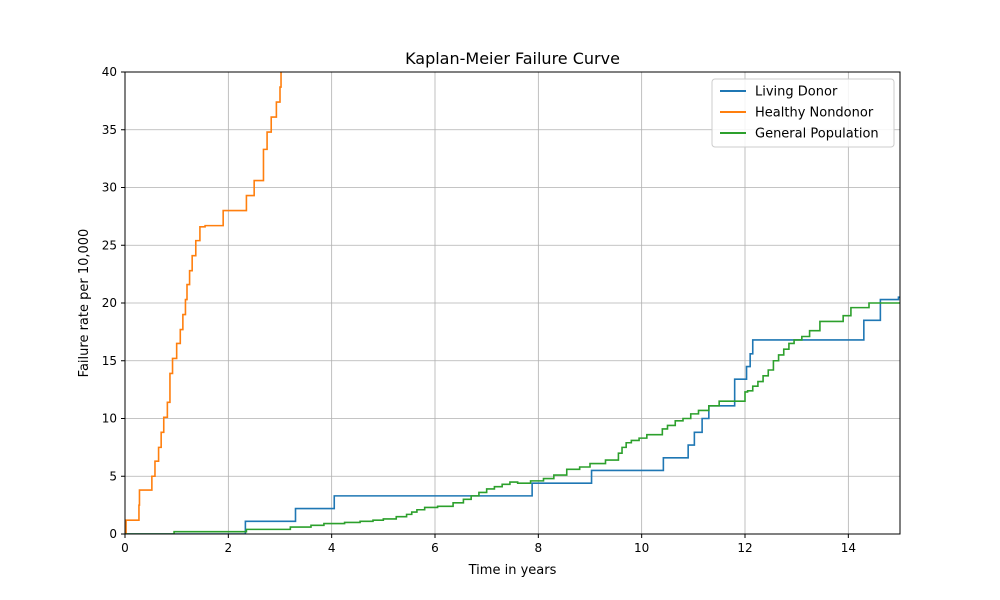  I want to click on legend-box, so click(803, 113).